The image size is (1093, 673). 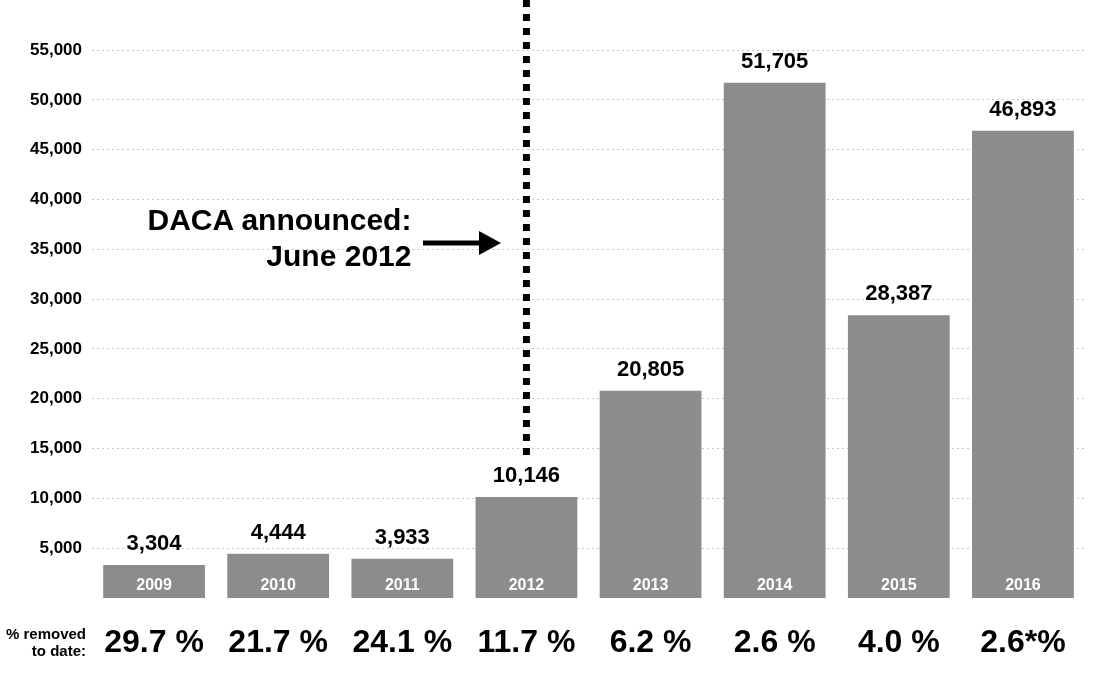 What do you see at coordinates (154, 585) in the screenshot?
I see `x-tick-label: 2009` at bounding box center [154, 585].